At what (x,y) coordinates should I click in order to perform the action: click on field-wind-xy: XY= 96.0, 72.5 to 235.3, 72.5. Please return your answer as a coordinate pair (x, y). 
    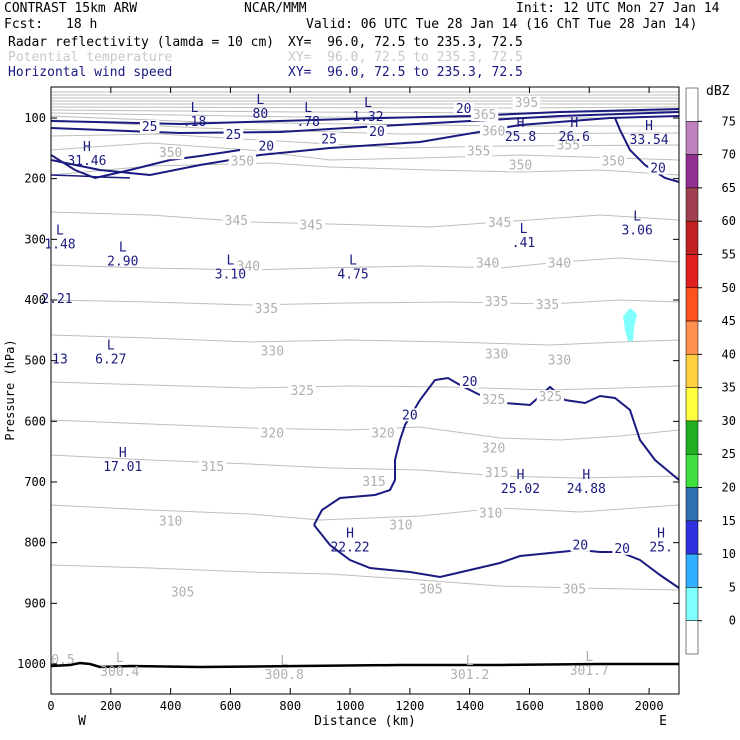
    Looking at the image, I should click on (405, 72).